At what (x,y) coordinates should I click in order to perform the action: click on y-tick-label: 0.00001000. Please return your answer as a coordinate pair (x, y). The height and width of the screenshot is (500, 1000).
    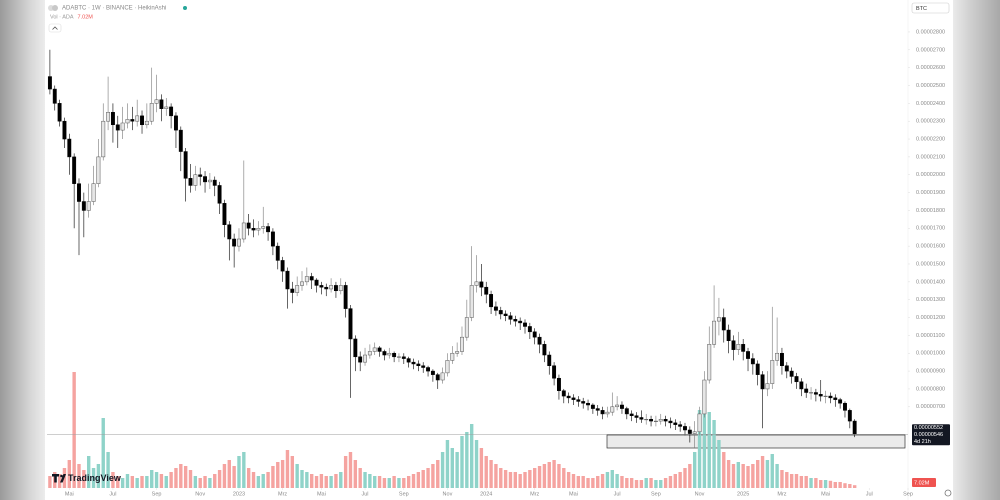
    Looking at the image, I should click on (930, 354).